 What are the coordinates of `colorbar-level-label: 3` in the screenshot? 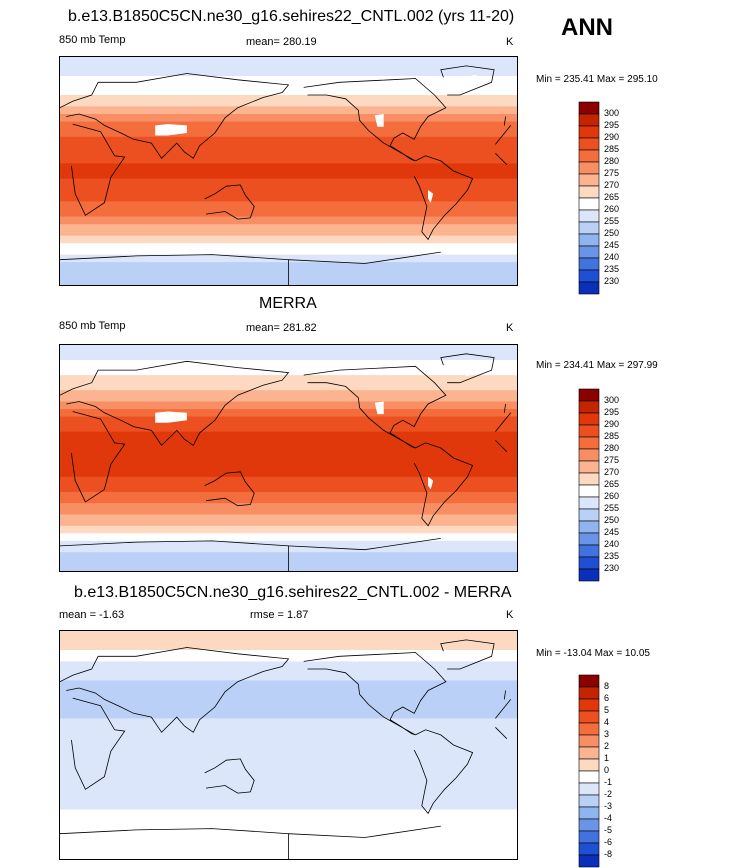 It's located at (607, 734).